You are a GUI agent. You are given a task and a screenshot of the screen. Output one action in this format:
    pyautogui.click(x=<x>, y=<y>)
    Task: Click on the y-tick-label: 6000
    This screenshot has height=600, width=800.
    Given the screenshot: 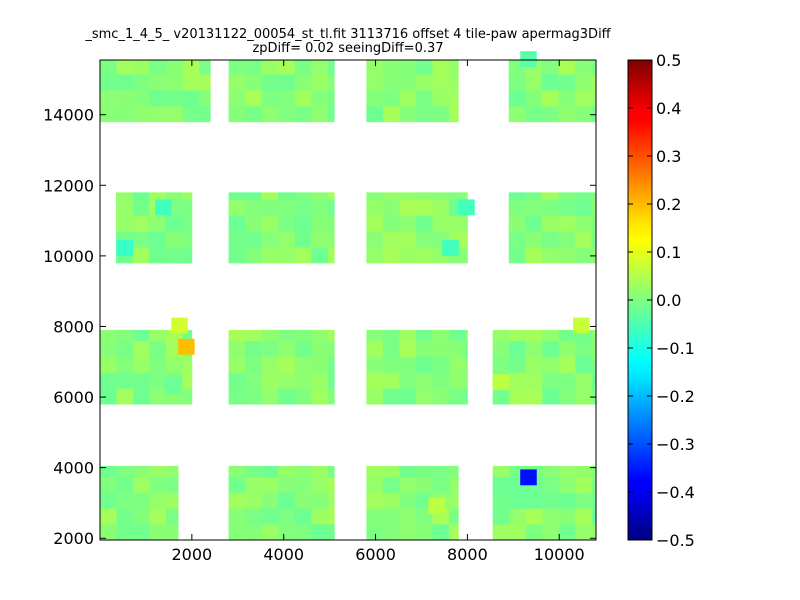 What is the action you would take?
    pyautogui.click(x=73, y=397)
    